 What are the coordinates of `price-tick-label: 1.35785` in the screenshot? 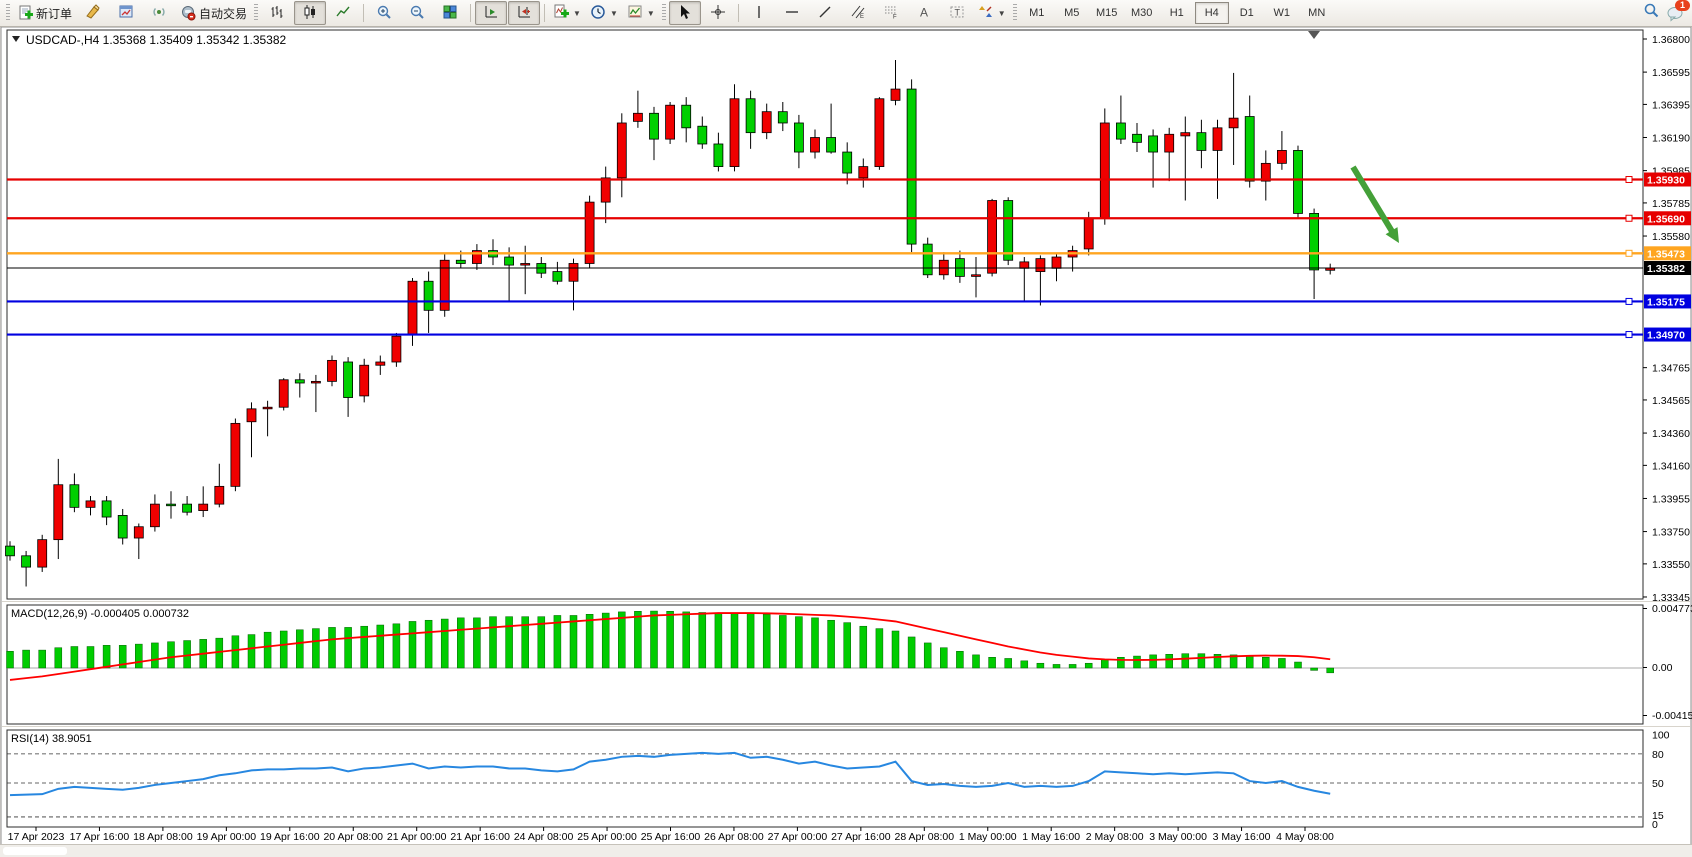 It's located at (1671, 204).